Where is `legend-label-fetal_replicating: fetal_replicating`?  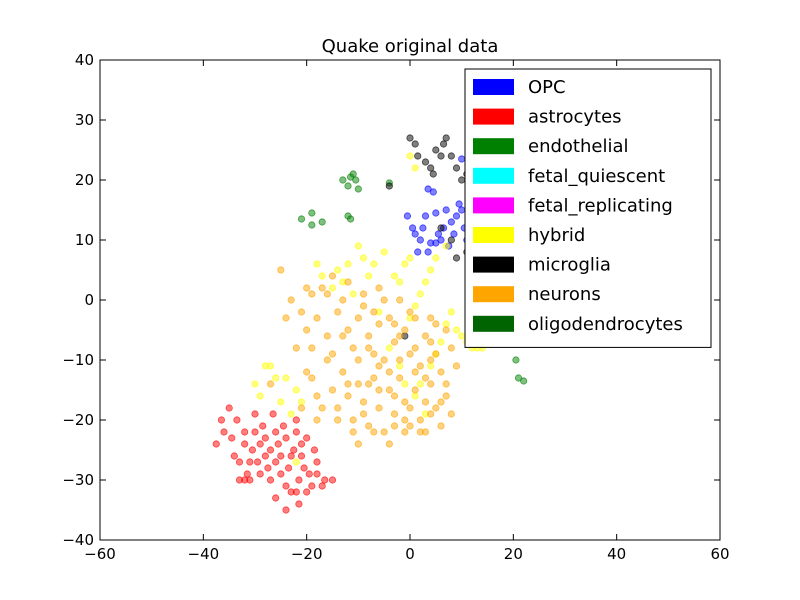 legend-label-fetal_replicating: fetal_replicating is located at coordinates (600, 205).